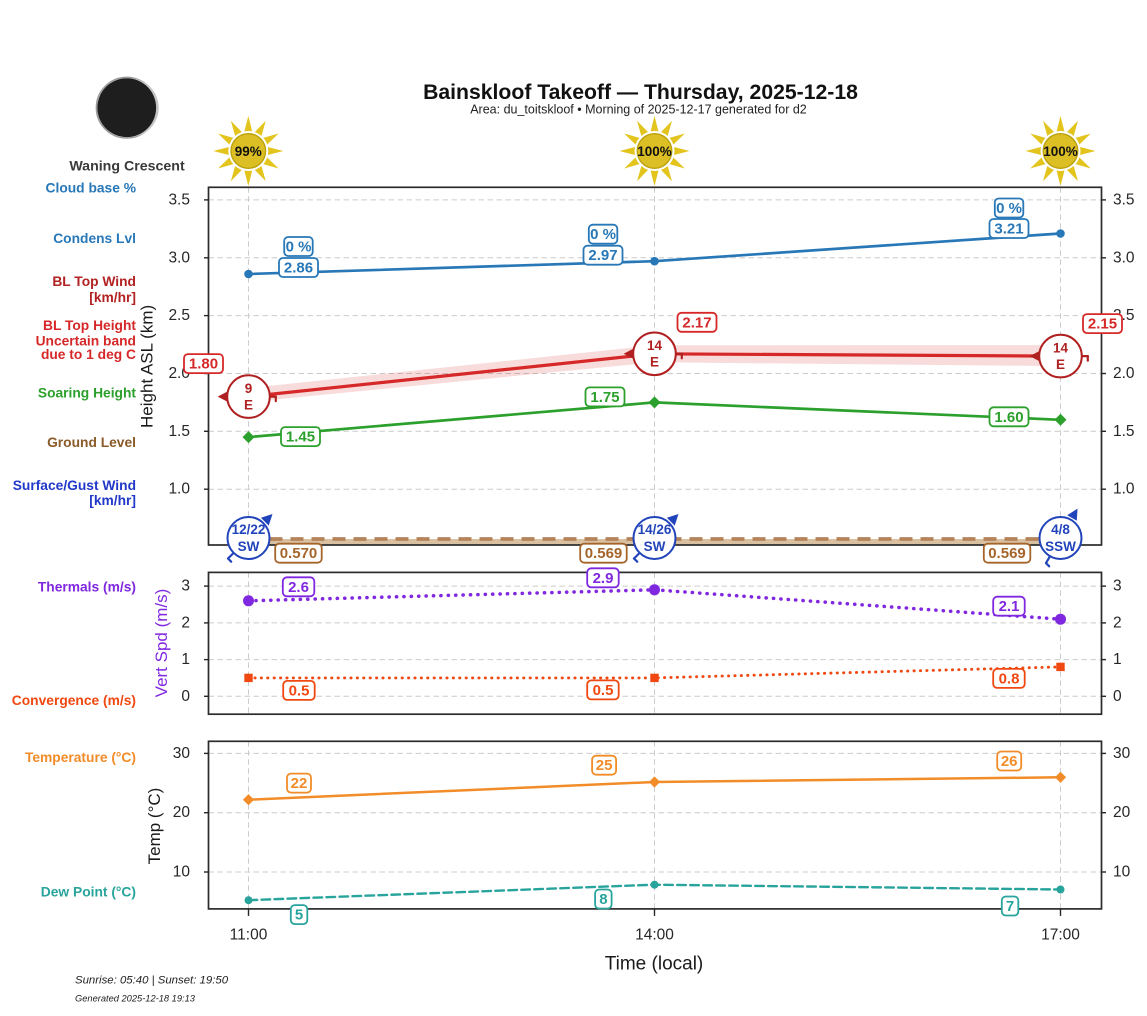  I want to click on svg-text: 0.570, so click(299, 553).